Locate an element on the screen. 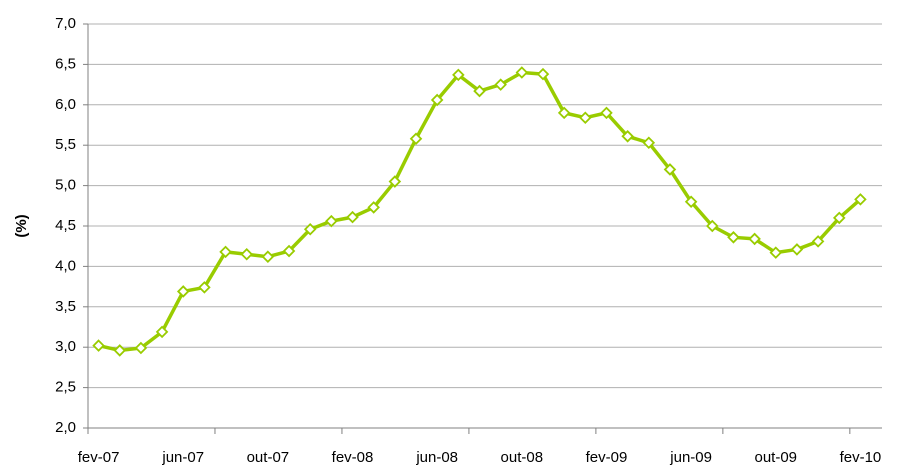 The image size is (900, 468). y-tick-label: 3,5 is located at coordinates (65, 306).